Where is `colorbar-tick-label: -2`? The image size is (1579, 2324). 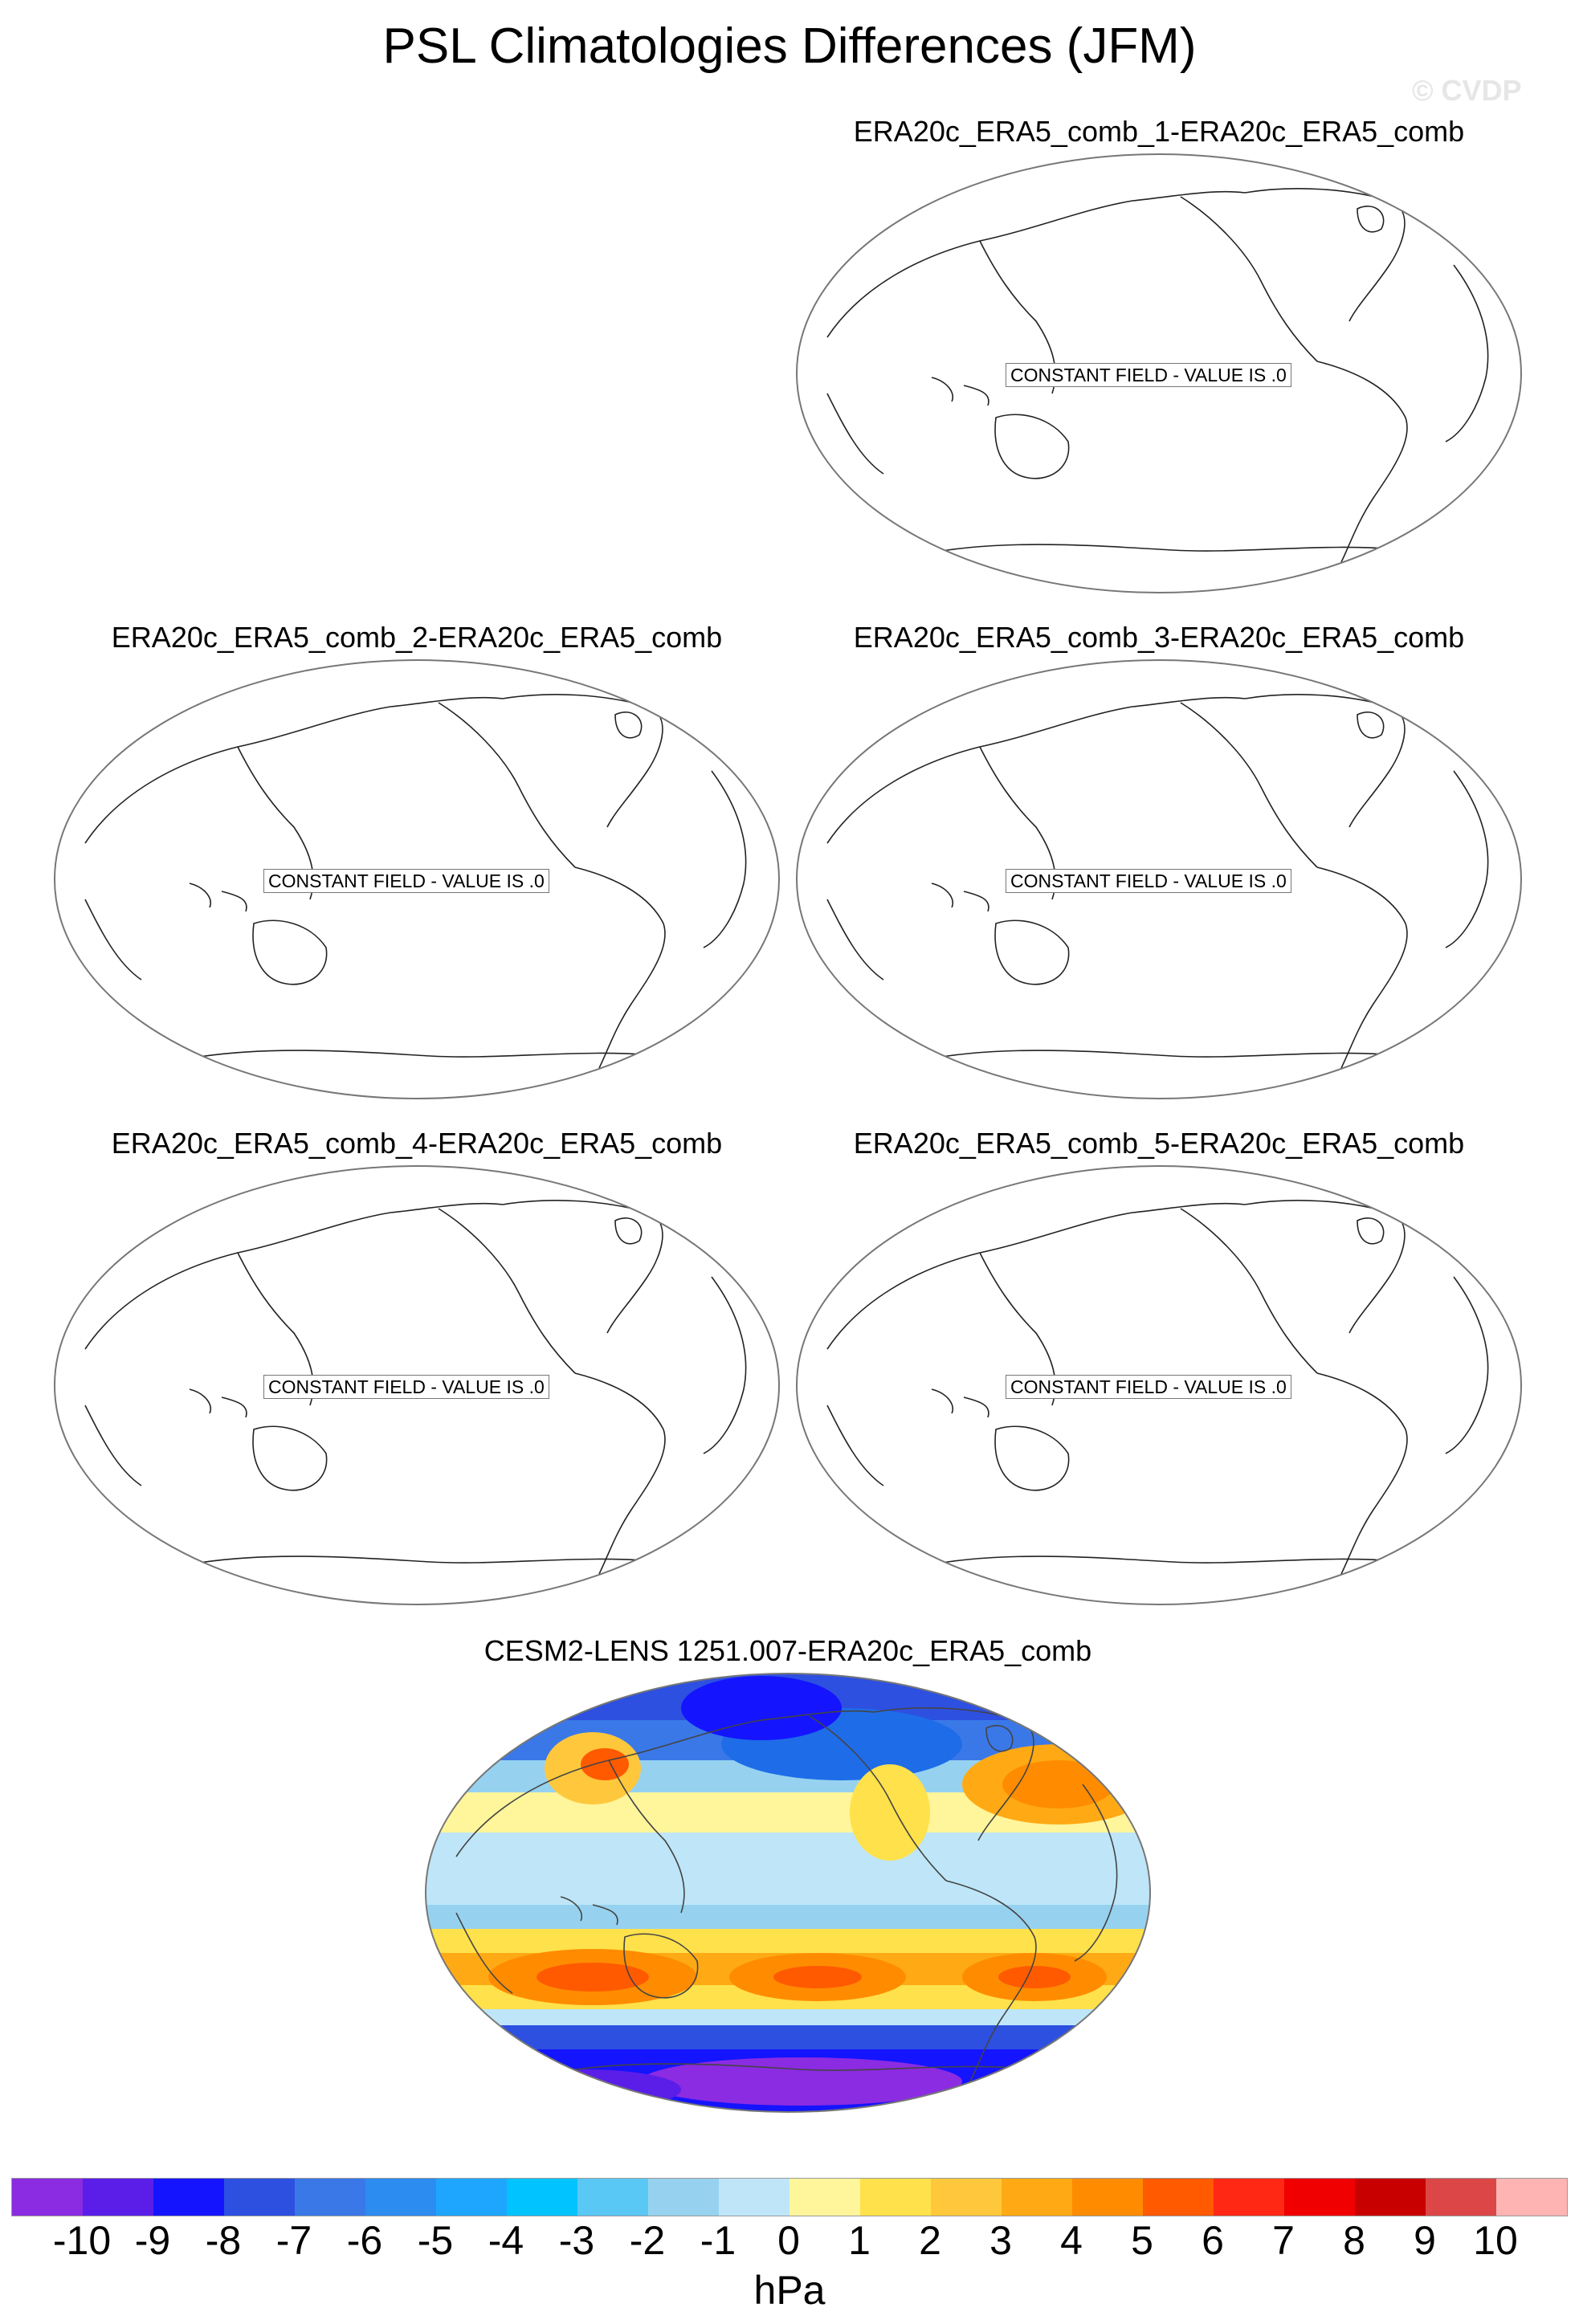
colorbar-tick-label: -2 is located at coordinates (647, 2241).